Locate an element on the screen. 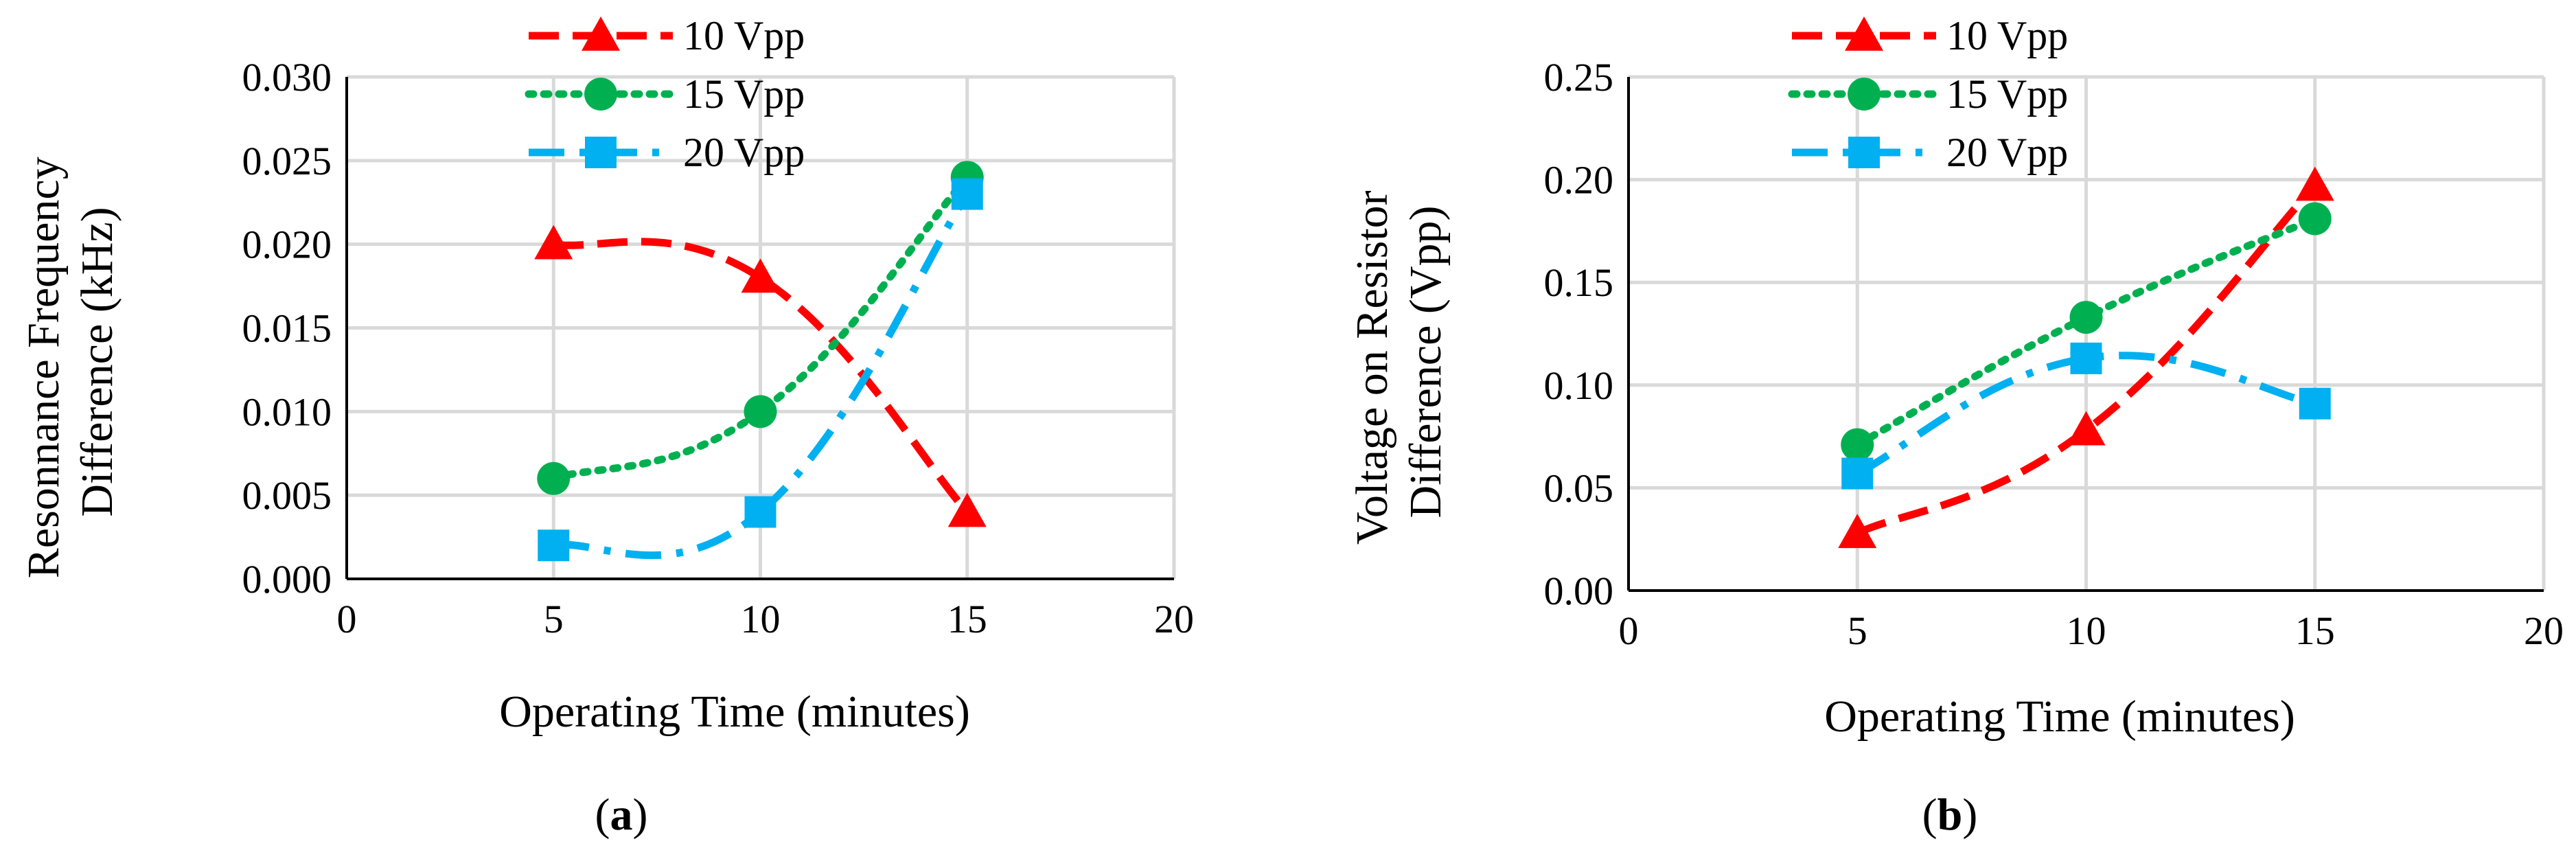 The width and height of the screenshot is (2576, 857). chart-b-legend-label-10-vpp: 10 Vpp is located at coordinates (2007, 35).